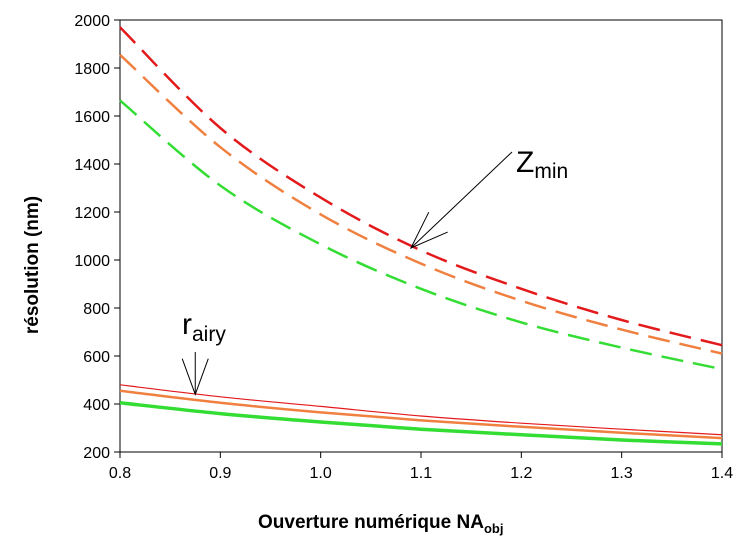 This screenshot has height=545, width=735. Describe the element at coordinates (92, 165) in the screenshot. I see `y-tick-label: 1400` at that location.